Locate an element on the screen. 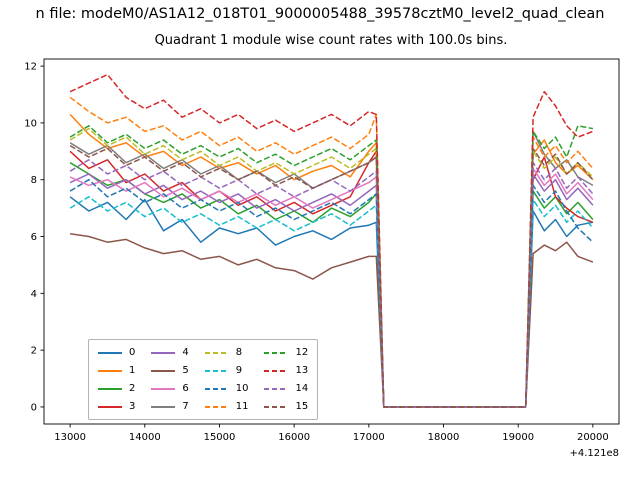 The width and height of the screenshot is (640, 480). y-tick-label: 12 is located at coordinates (30, 67).